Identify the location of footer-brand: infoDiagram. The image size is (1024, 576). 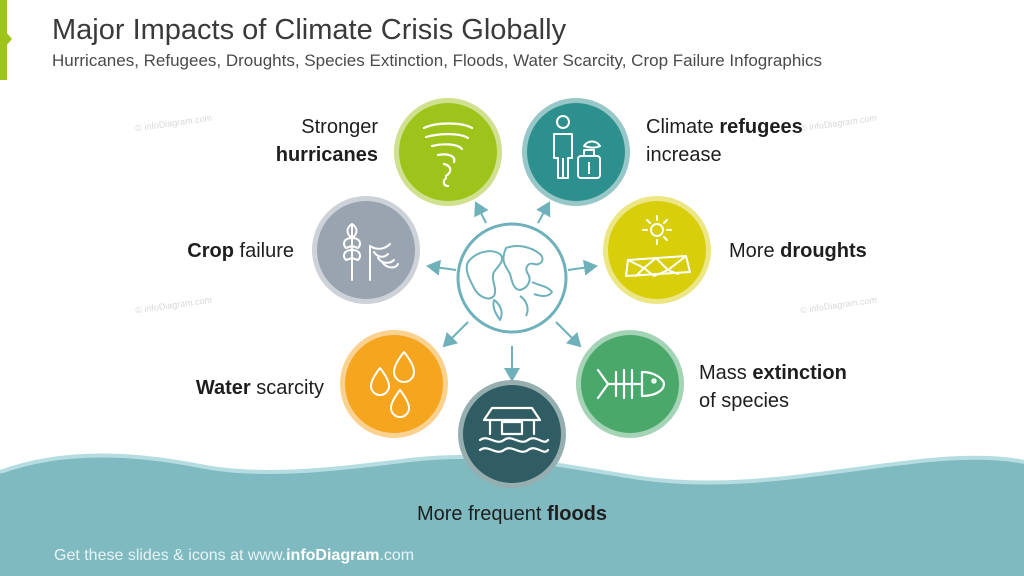
(333, 555).